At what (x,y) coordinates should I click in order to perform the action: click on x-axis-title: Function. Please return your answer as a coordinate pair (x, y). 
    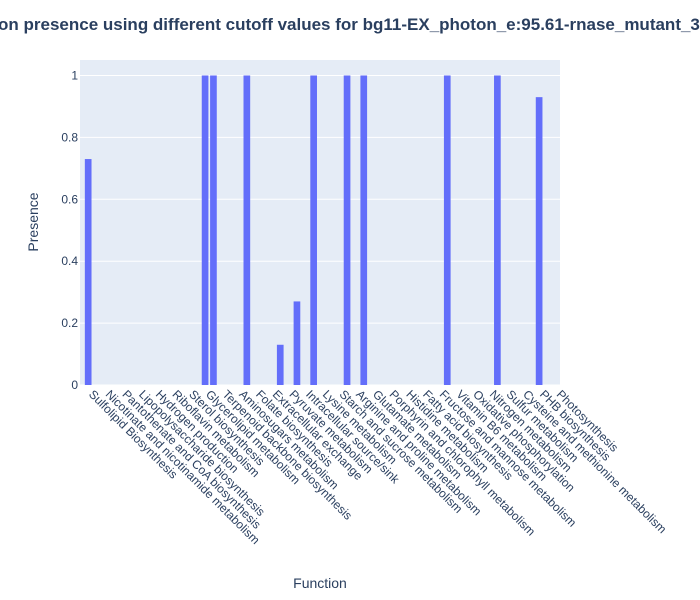
    Looking at the image, I should click on (320, 583).